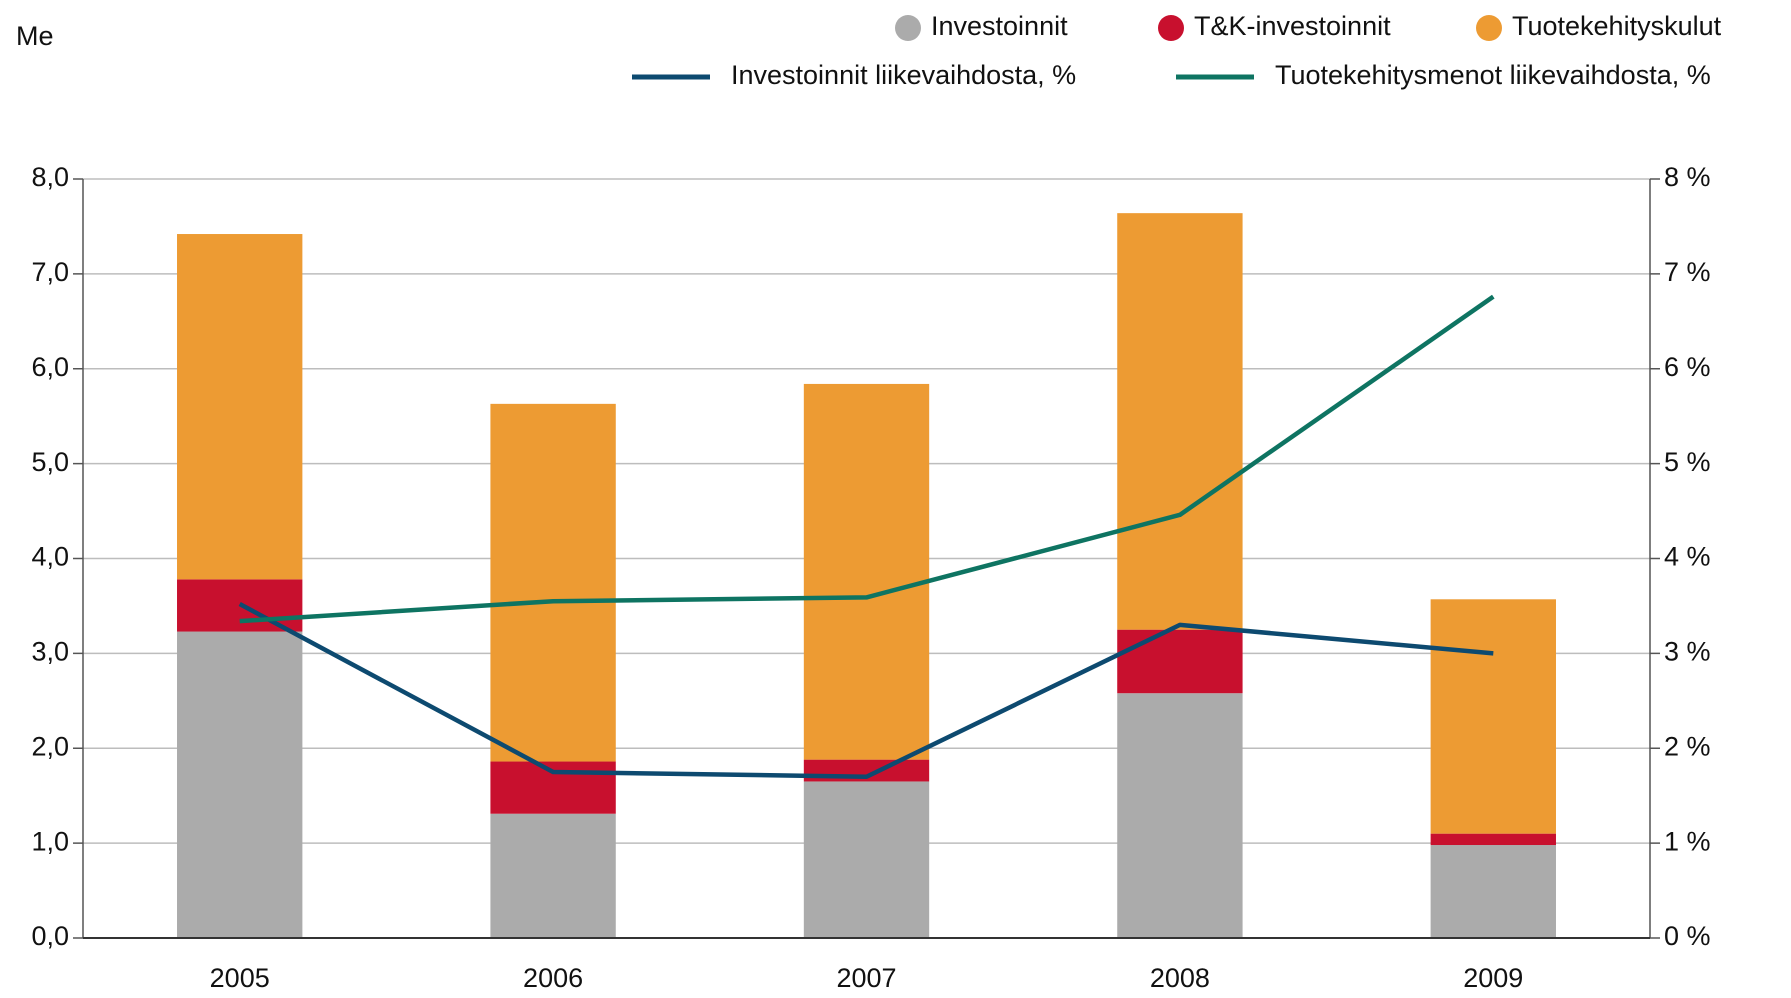 The image size is (1791, 998). What do you see at coordinates (1687, 746) in the screenshot?
I see `y2-tick-label: 2 %` at bounding box center [1687, 746].